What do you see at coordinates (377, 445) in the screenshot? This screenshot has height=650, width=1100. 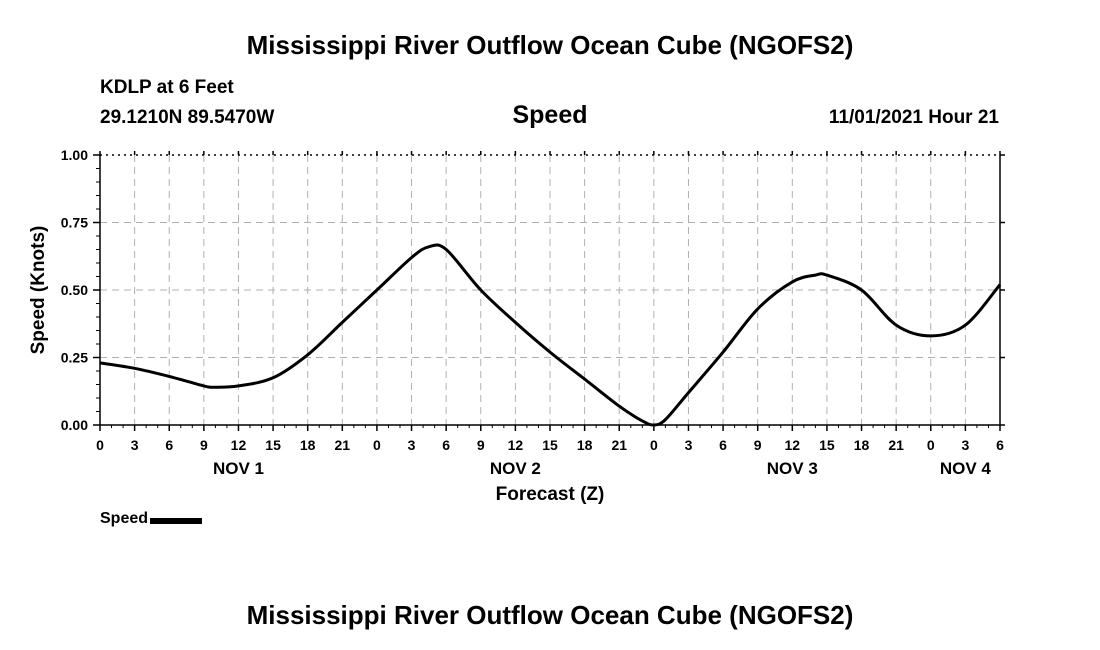 I see `x-tick-label-8: 0` at bounding box center [377, 445].